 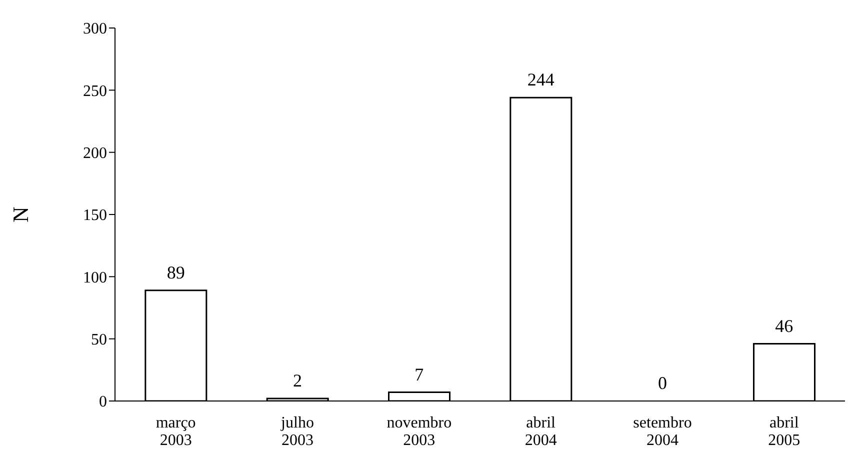 What do you see at coordinates (20, 214) in the screenshot?
I see `y-axis-title: N` at bounding box center [20, 214].